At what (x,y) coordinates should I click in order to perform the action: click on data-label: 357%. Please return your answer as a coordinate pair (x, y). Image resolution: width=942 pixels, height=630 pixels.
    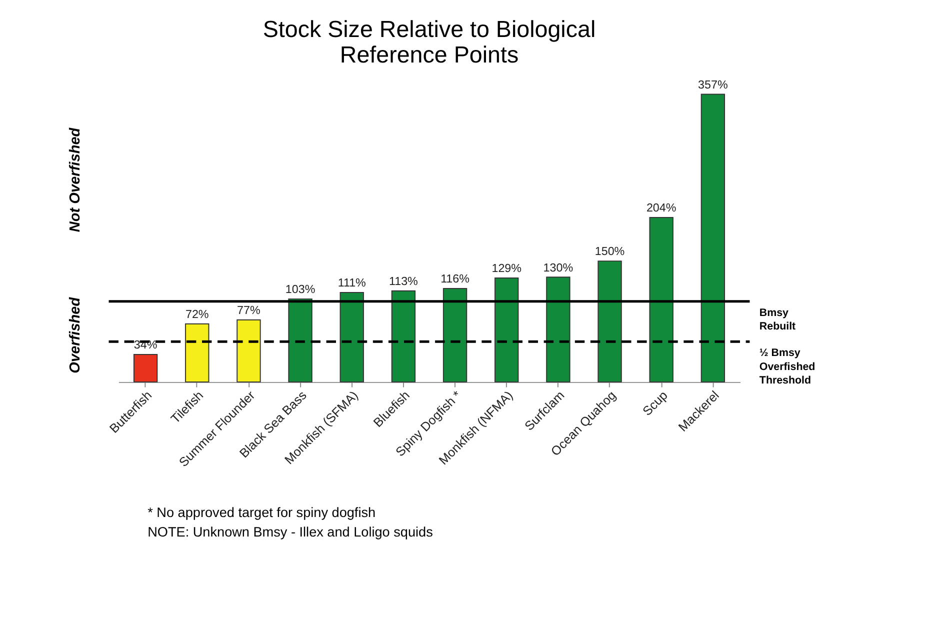
    Looking at the image, I should click on (713, 85).